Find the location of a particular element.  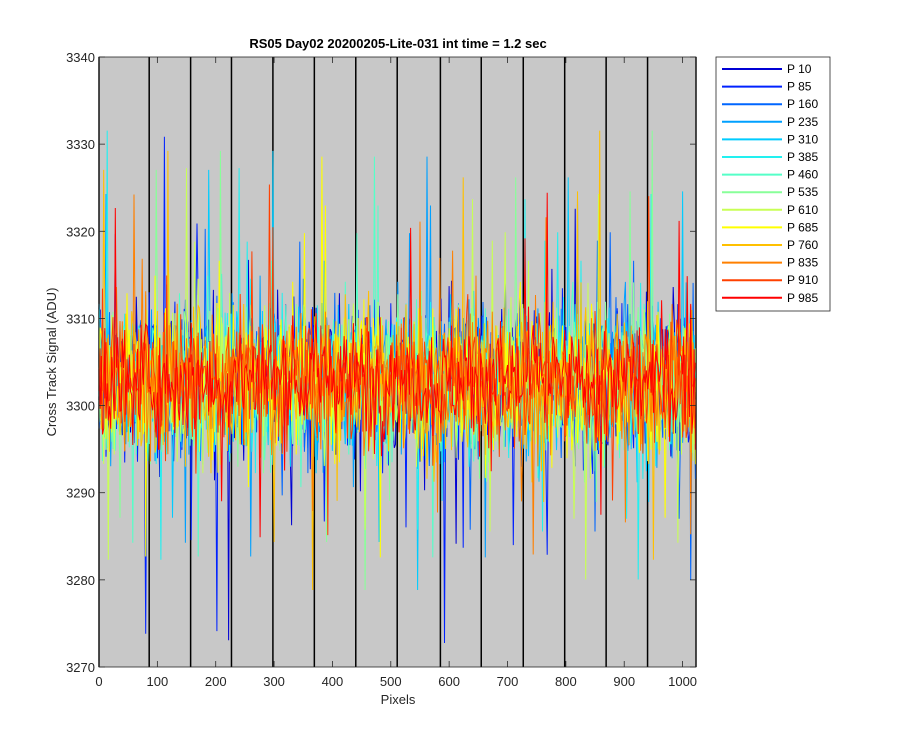

x-tick-label: 900 is located at coordinates (624, 681).